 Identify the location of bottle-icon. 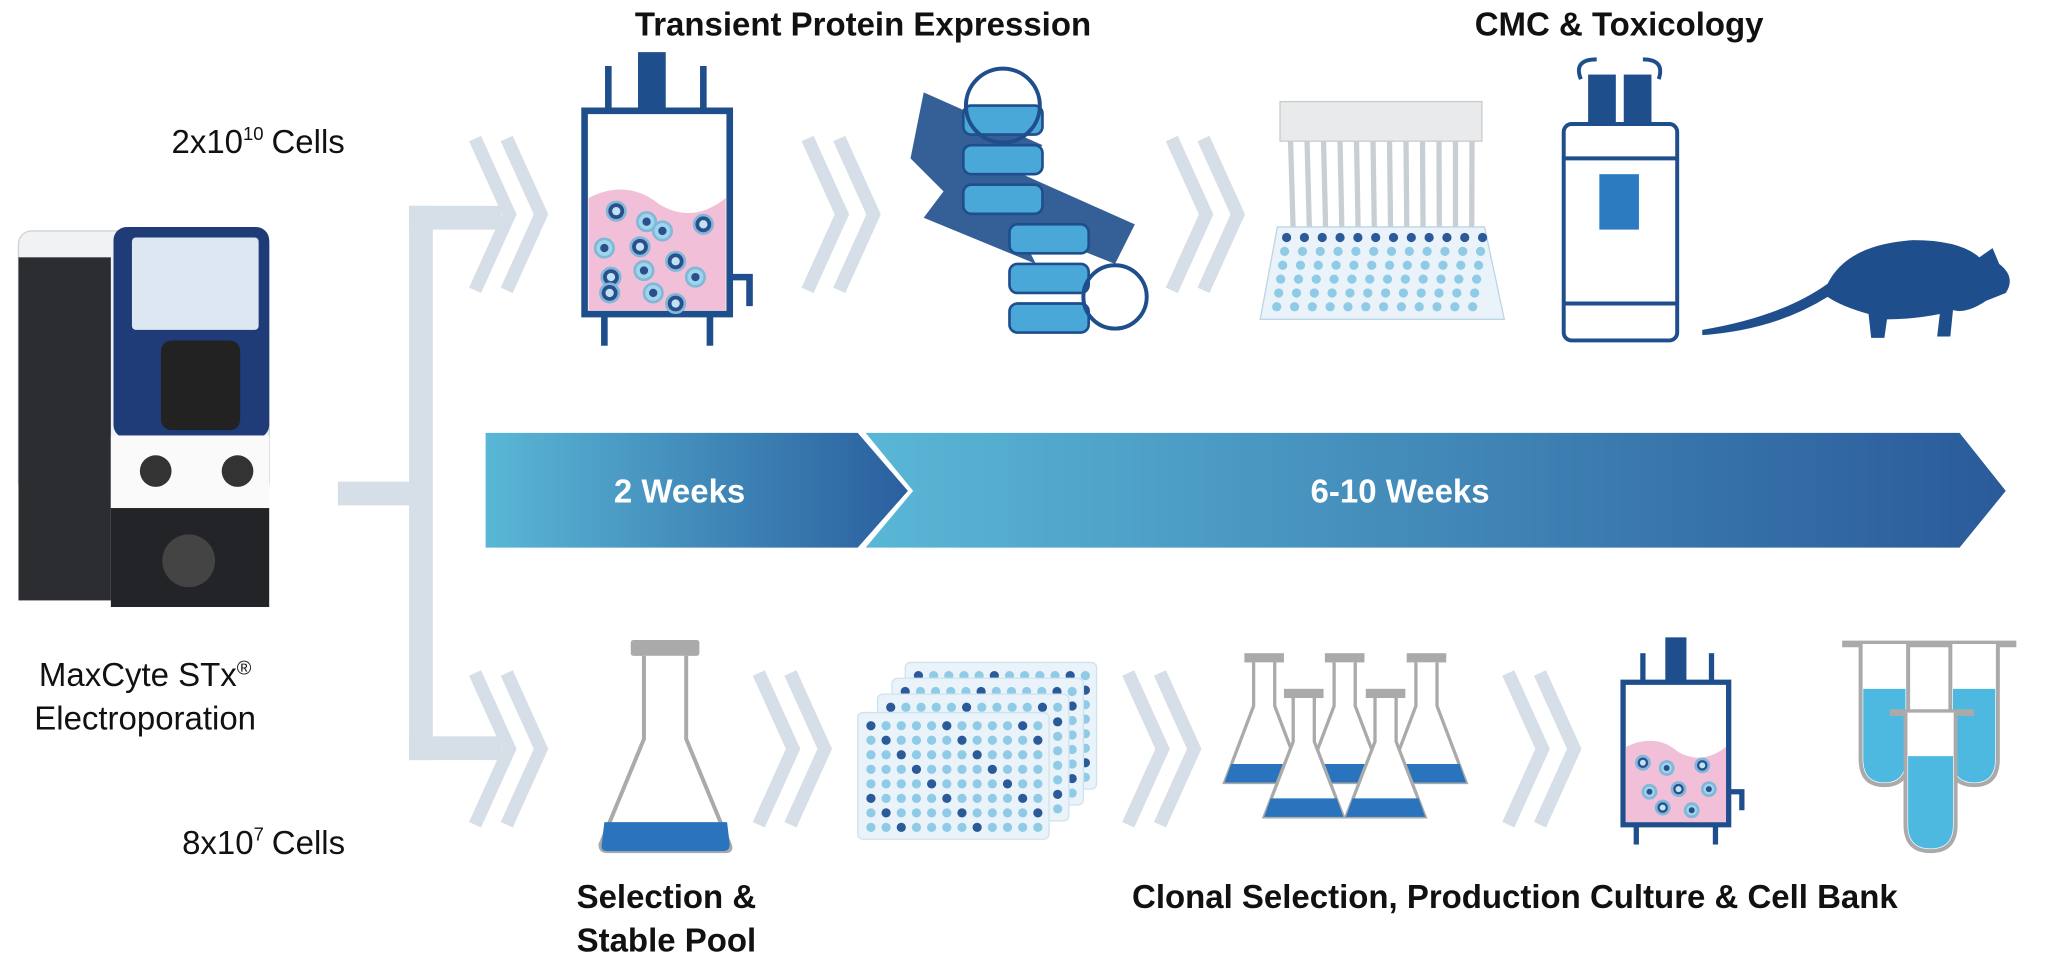
(1620, 200).